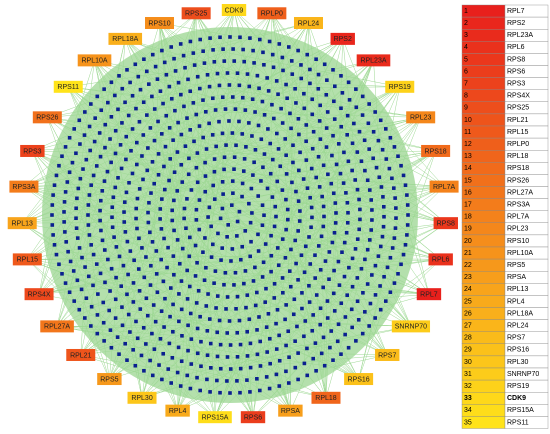  I want to click on rank-number: 4, so click(466, 47).